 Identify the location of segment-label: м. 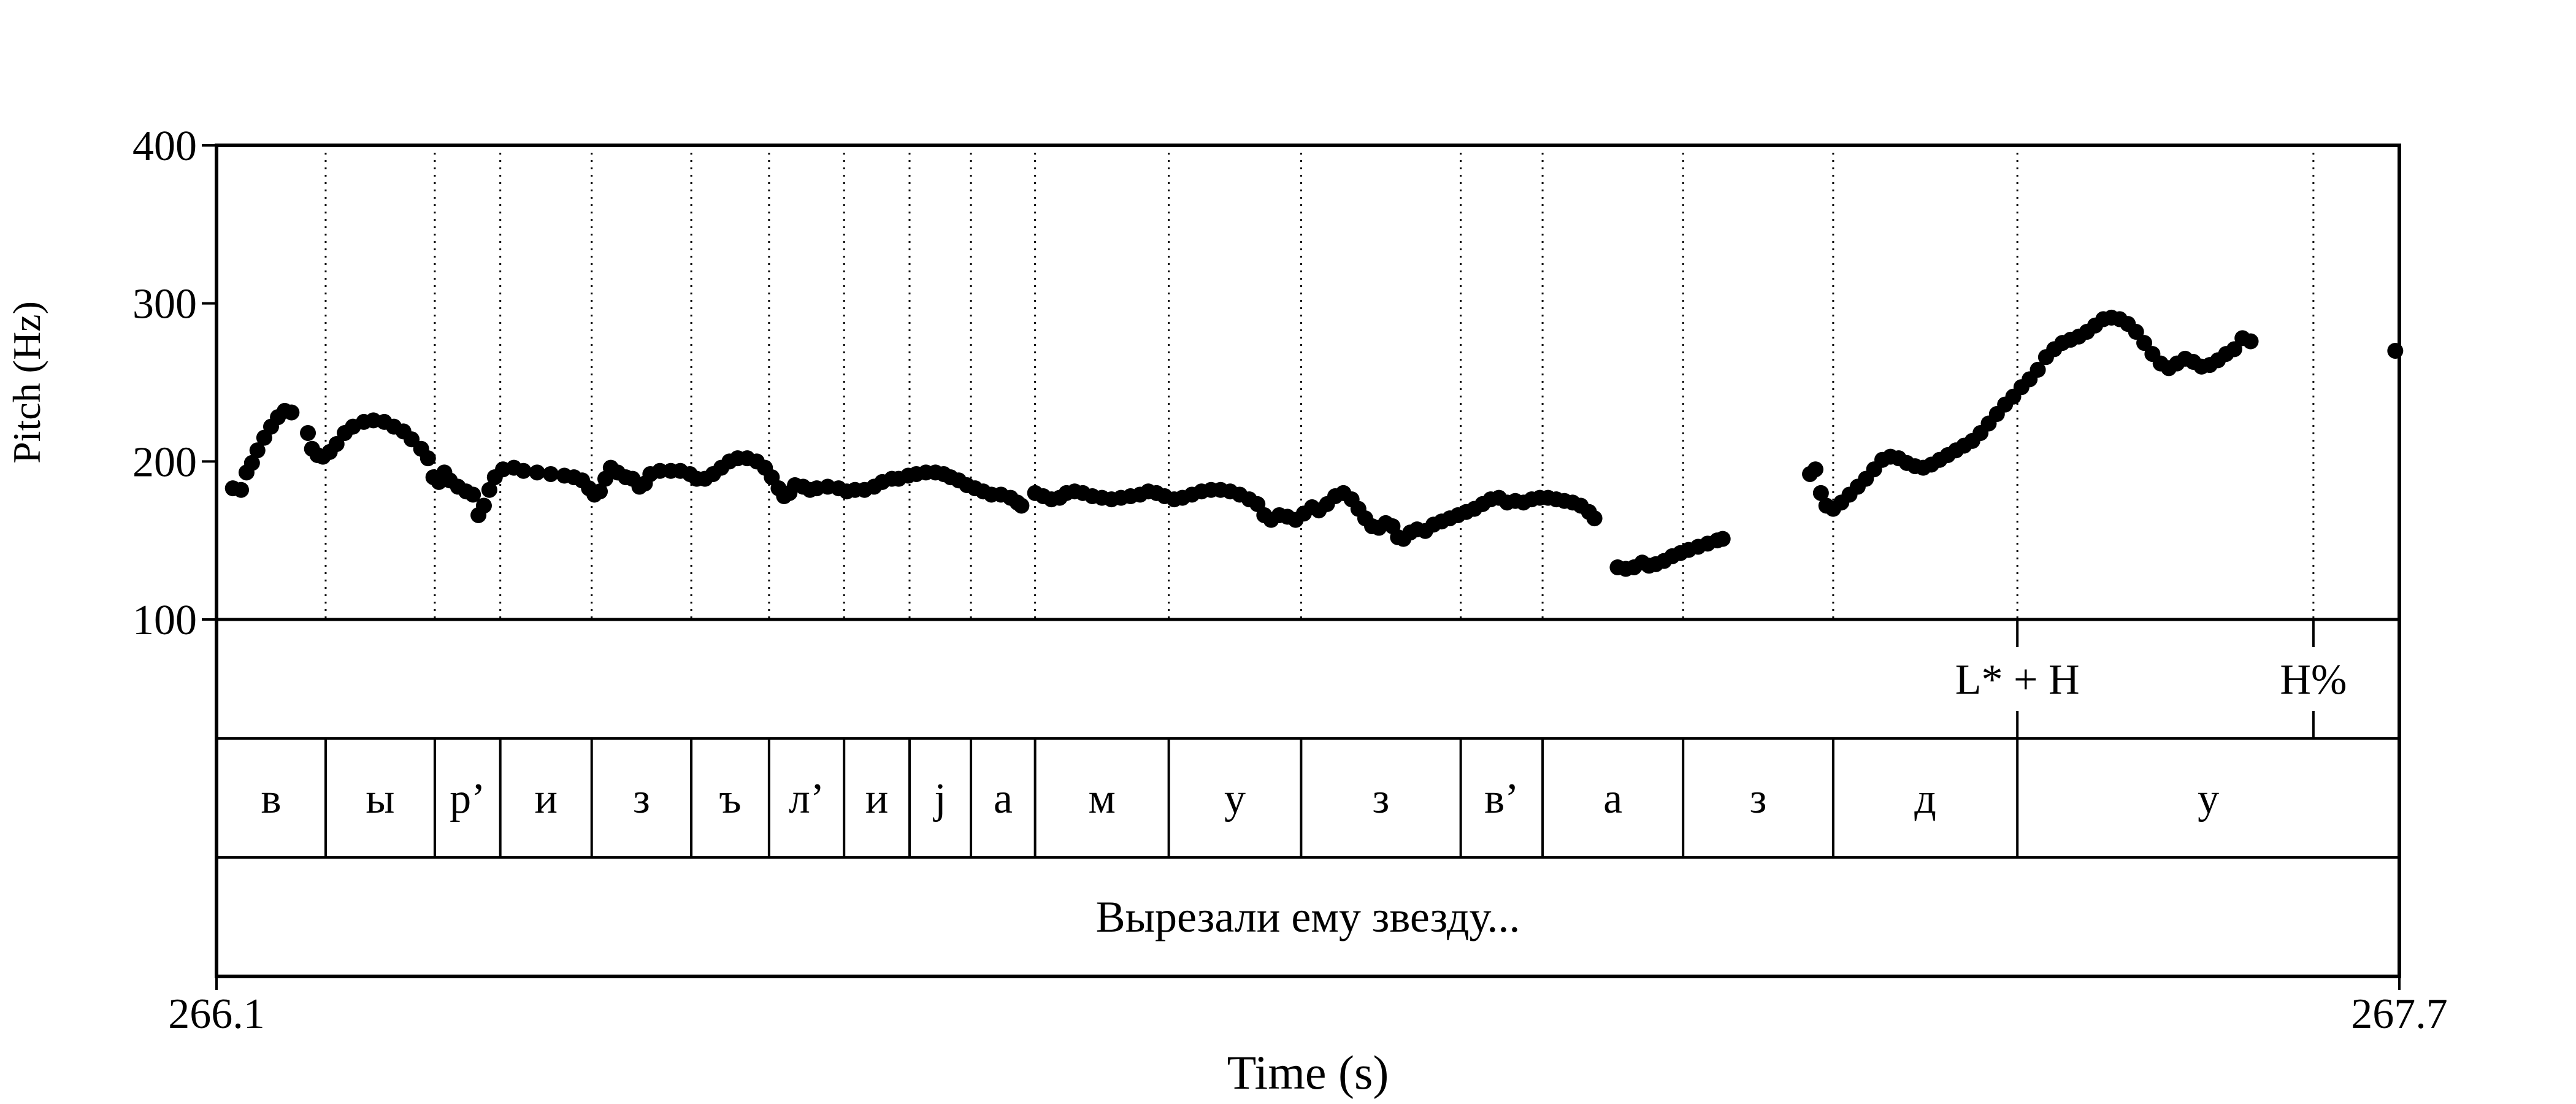
(1101, 798).